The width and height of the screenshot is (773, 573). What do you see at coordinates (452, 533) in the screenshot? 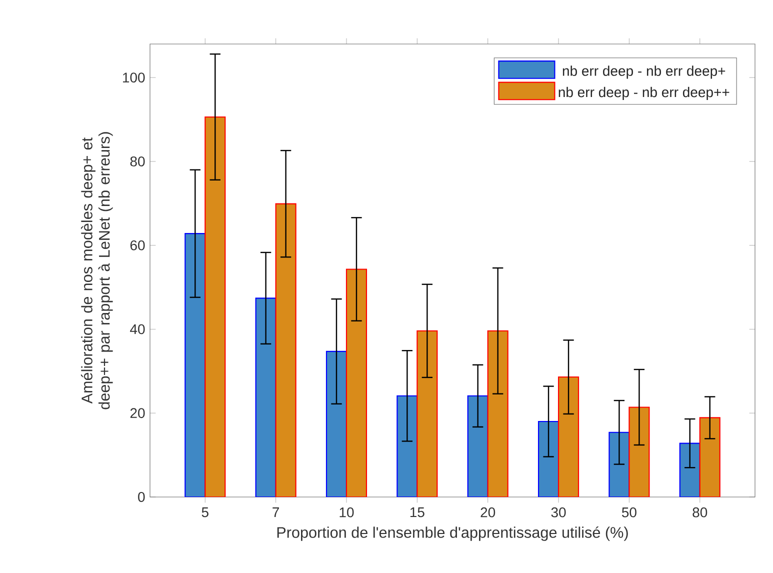
I see `x-axis-title: Proportion de l'ensemble d'apprentissage utilisé (%)` at bounding box center [452, 533].